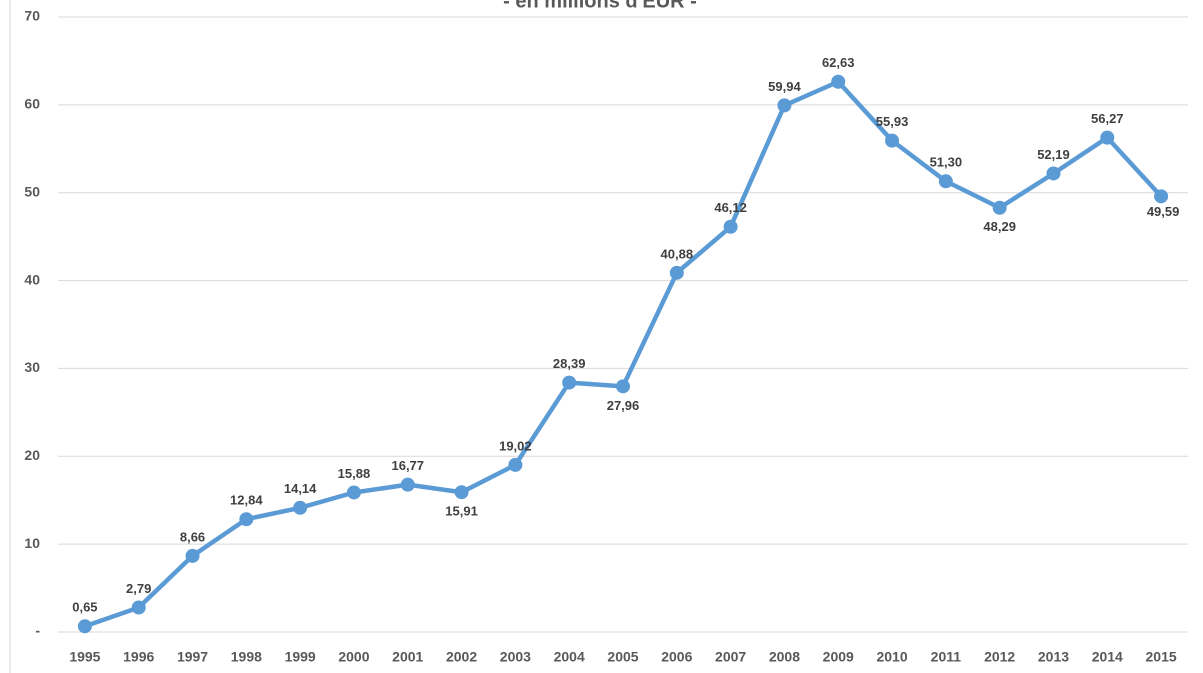 The width and height of the screenshot is (1203, 673). Describe the element at coordinates (730, 657) in the screenshot. I see `x-tick-label: 2007` at that location.